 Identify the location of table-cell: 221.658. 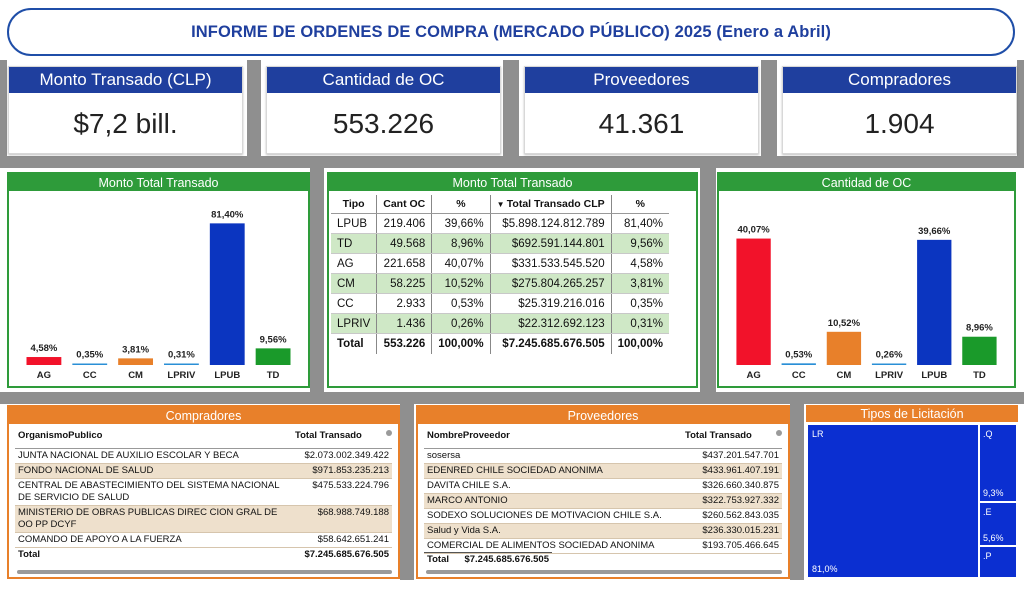
(404, 263).